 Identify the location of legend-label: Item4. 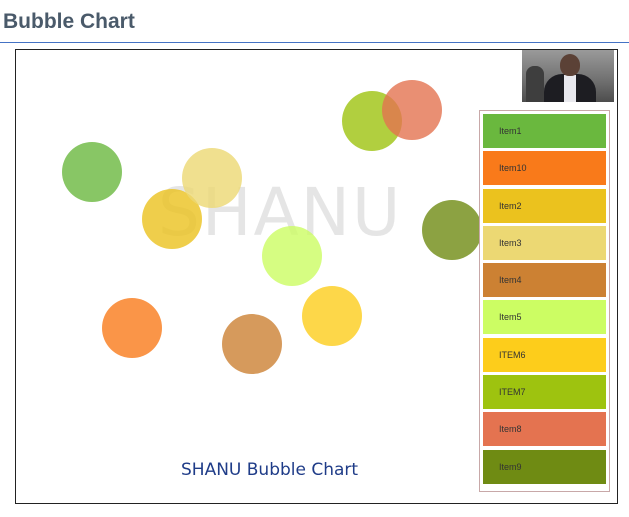
(510, 280).